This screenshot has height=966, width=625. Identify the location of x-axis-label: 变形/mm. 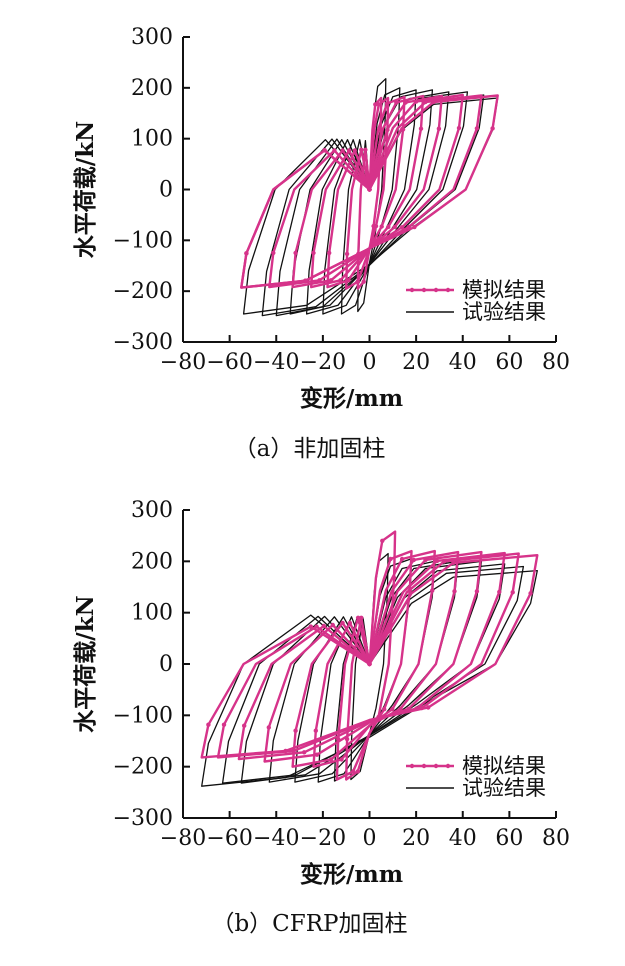
(351, 874).